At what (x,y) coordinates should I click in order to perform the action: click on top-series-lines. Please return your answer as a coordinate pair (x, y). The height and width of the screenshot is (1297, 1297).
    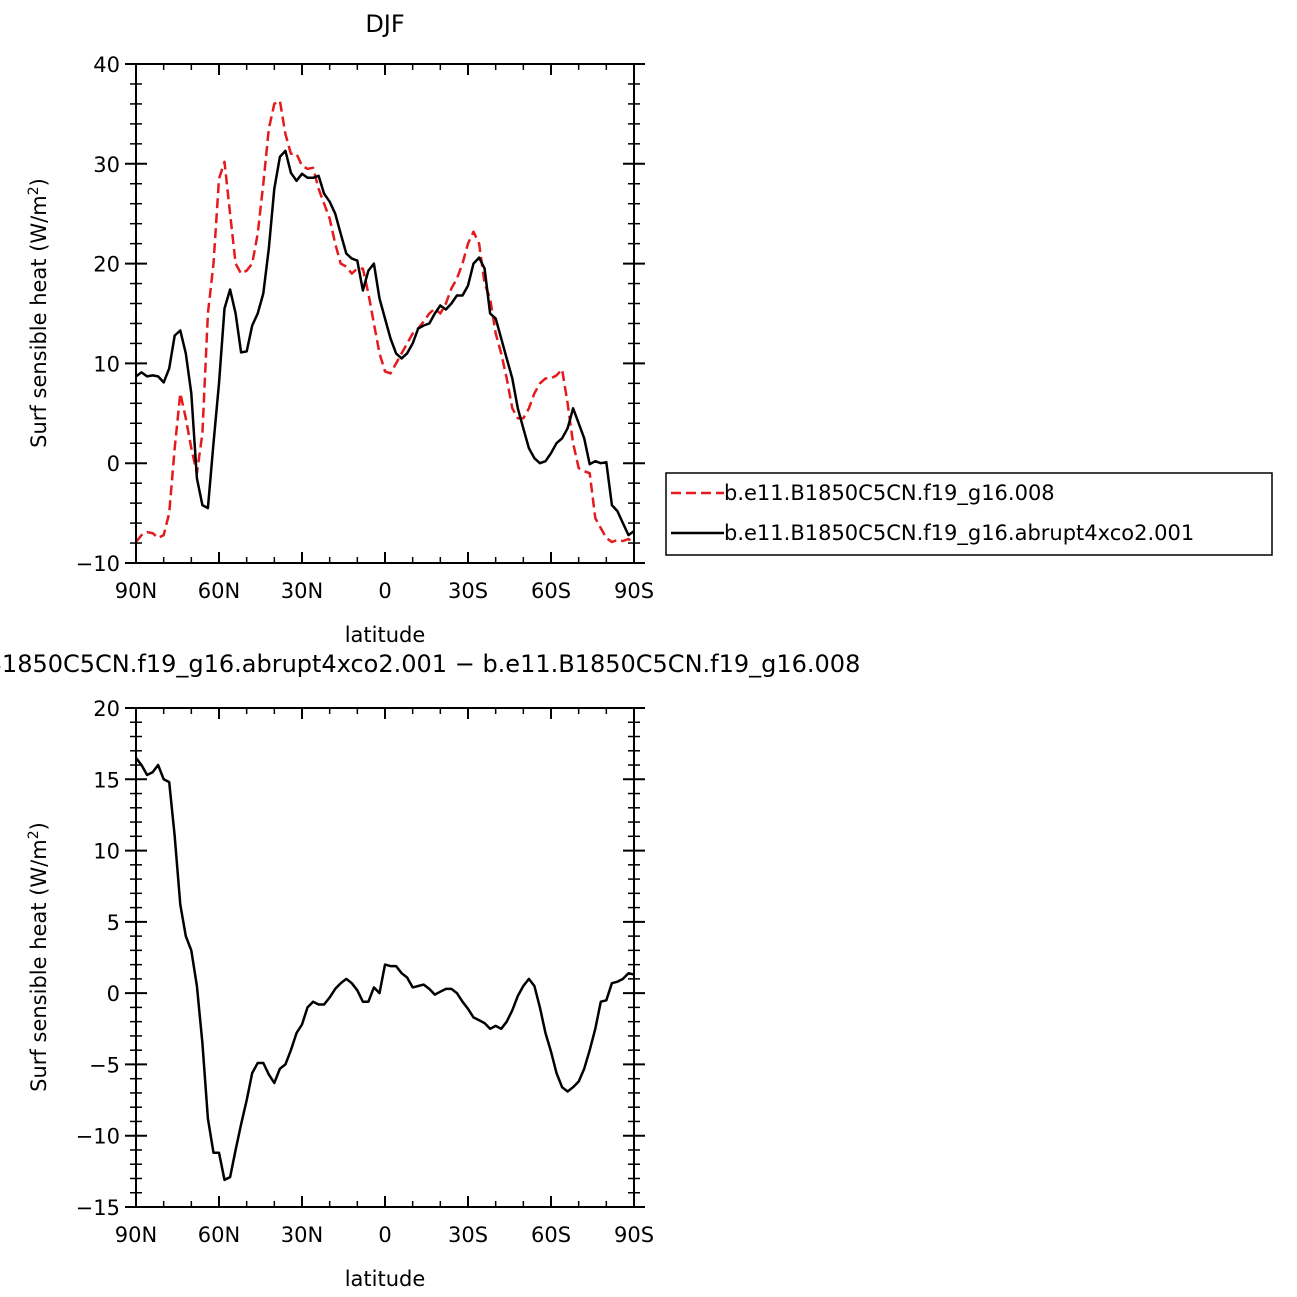
    Looking at the image, I should click on (385, 322).